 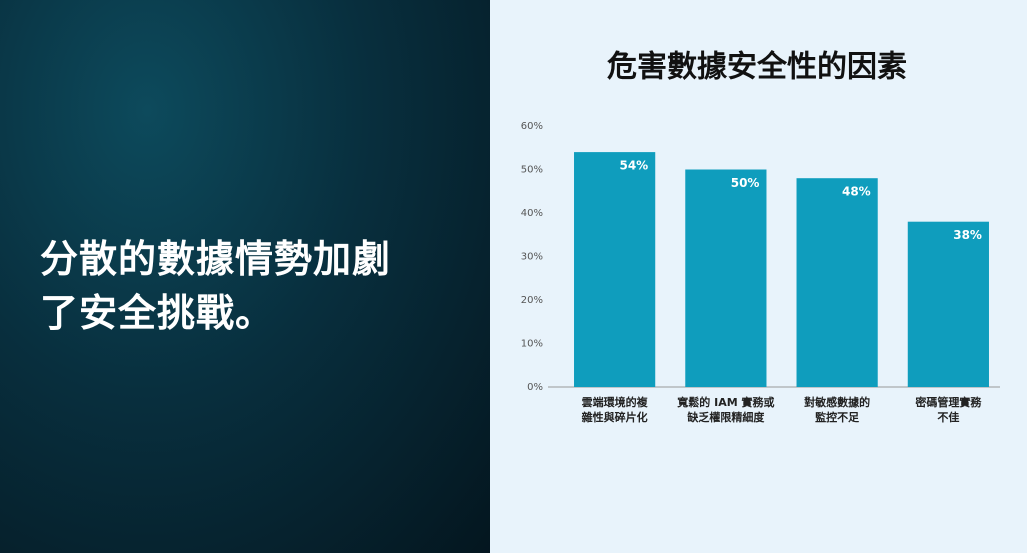 I want to click on value-label: 48%, so click(x=856, y=192).